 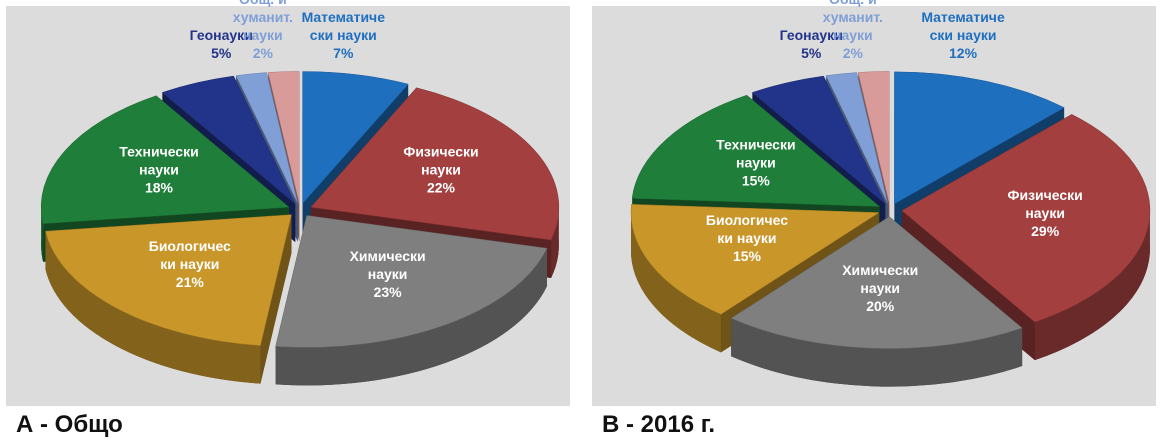 What do you see at coordinates (343, 53) in the screenshot?
I see `value-label: 7%` at bounding box center [343, 53].